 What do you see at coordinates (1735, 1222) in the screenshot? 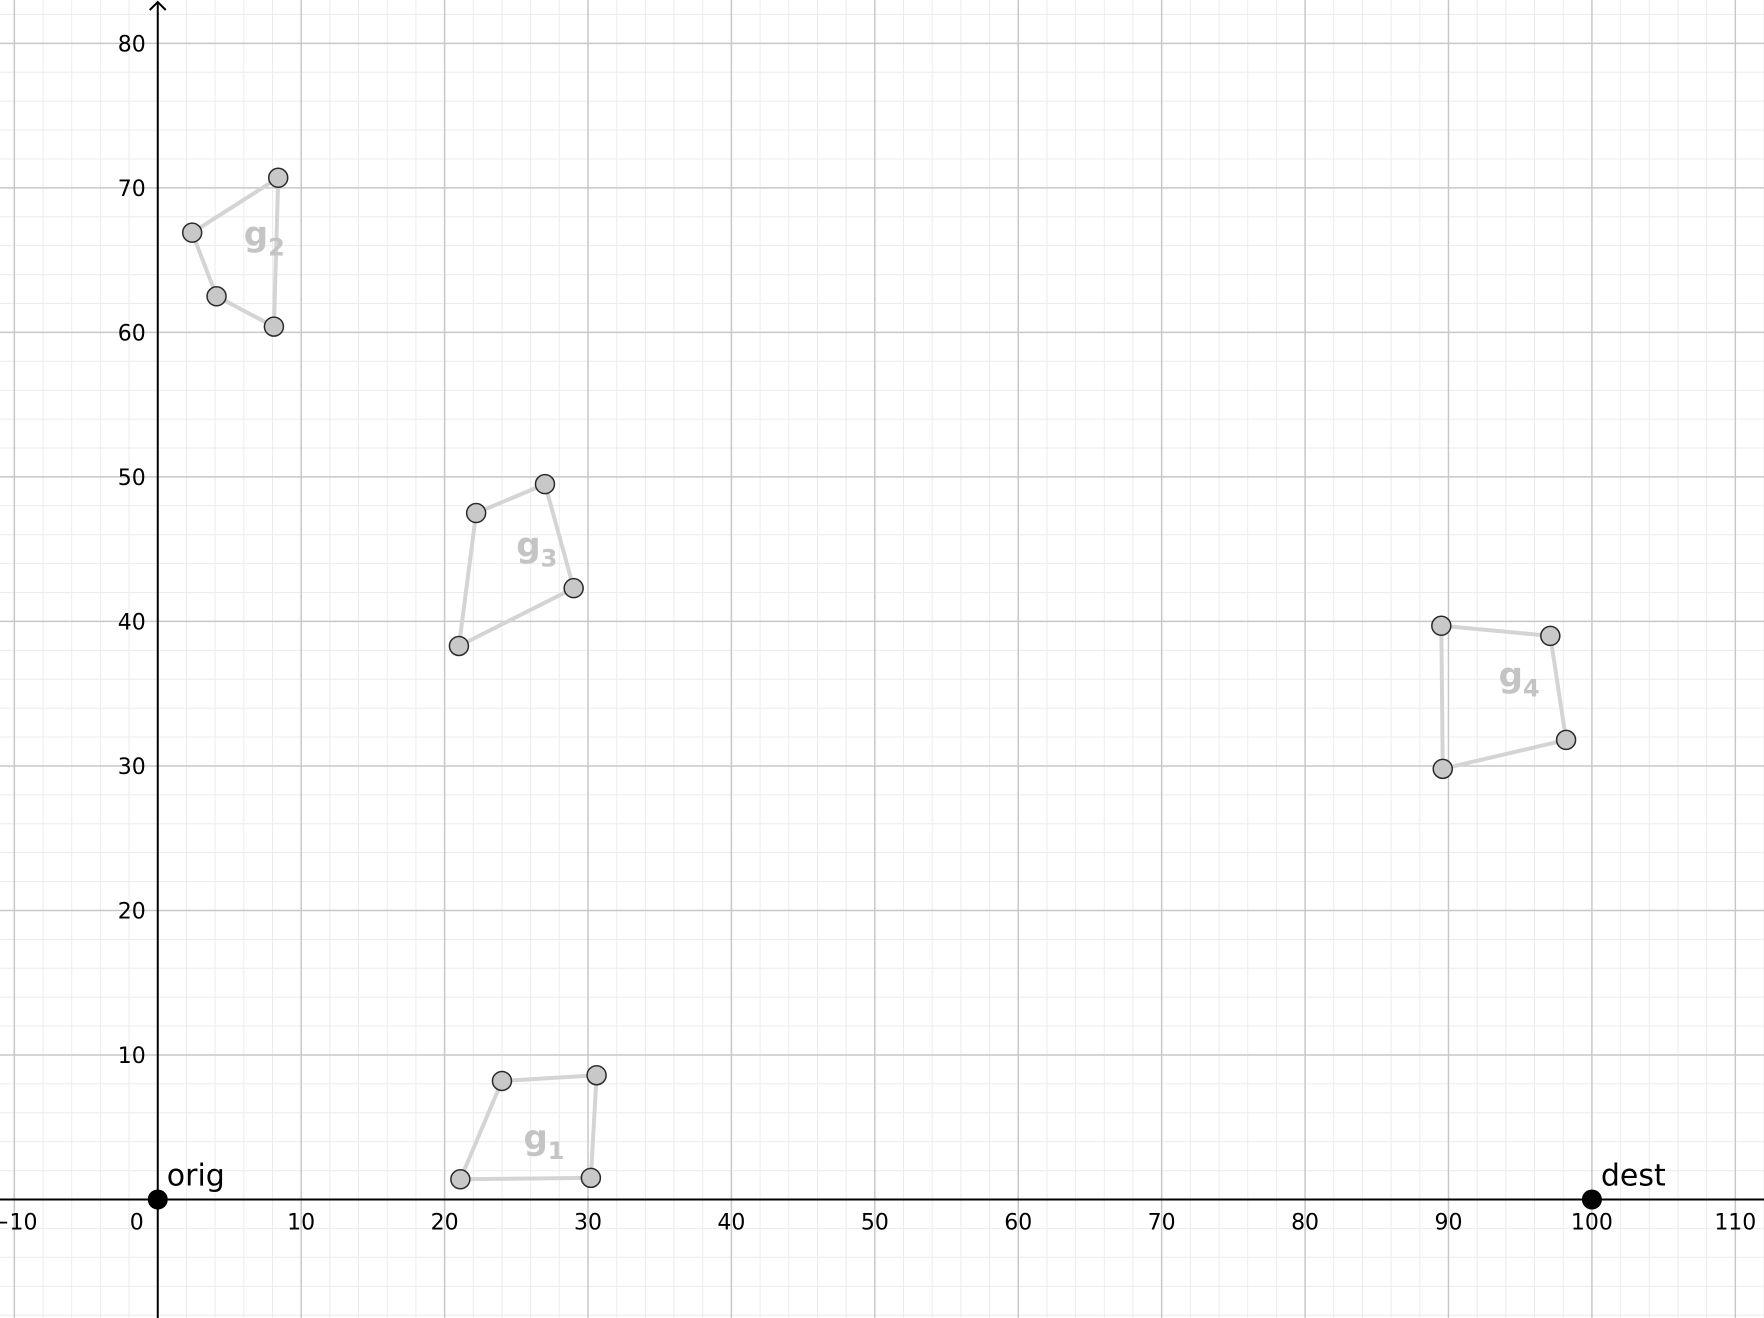
I see `x-tick-label: 110` at bounding box center [1735, 1222].